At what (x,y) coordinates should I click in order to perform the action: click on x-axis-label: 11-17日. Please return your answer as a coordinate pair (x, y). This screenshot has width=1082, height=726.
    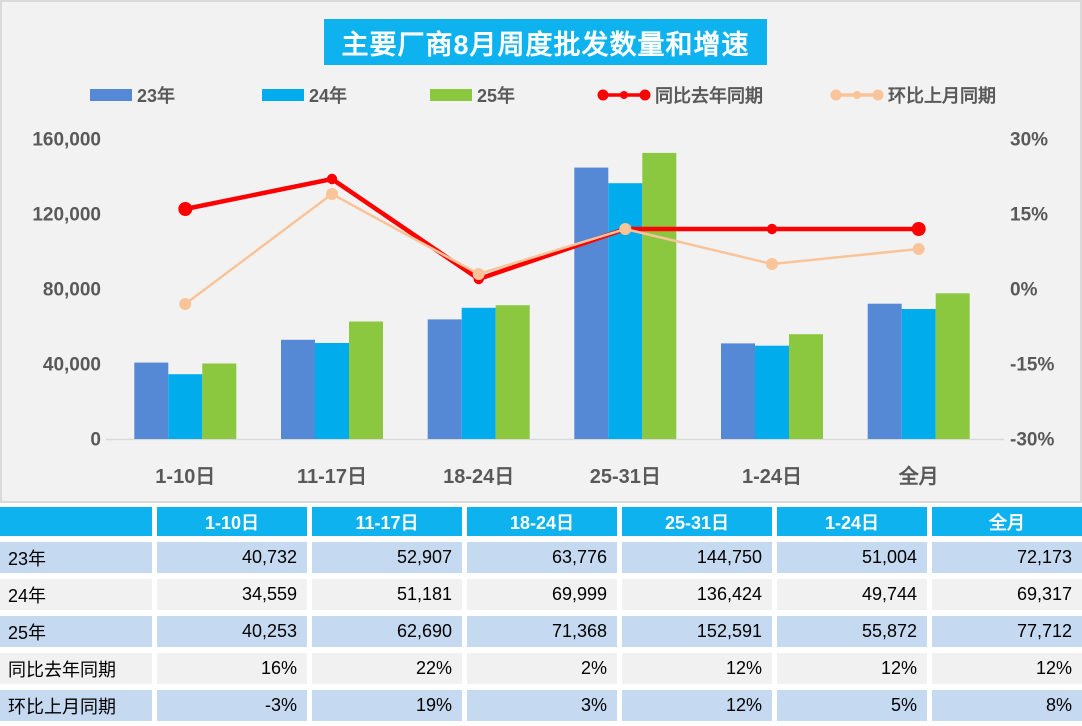
    Looking at the image, I should click on (332, 477).